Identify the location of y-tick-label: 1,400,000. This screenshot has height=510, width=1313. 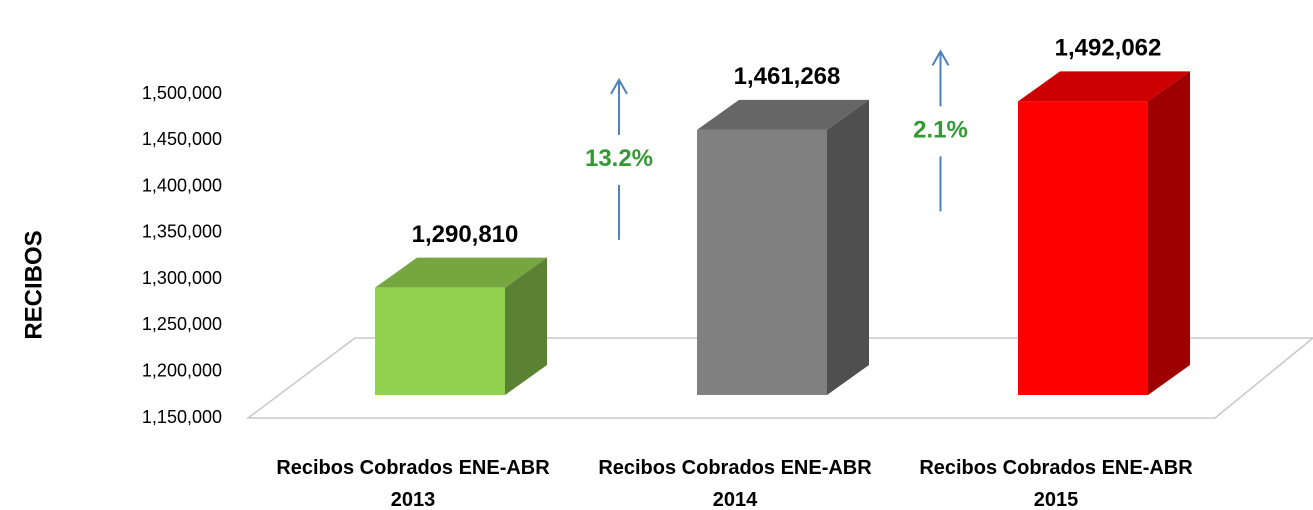
(182, 185).